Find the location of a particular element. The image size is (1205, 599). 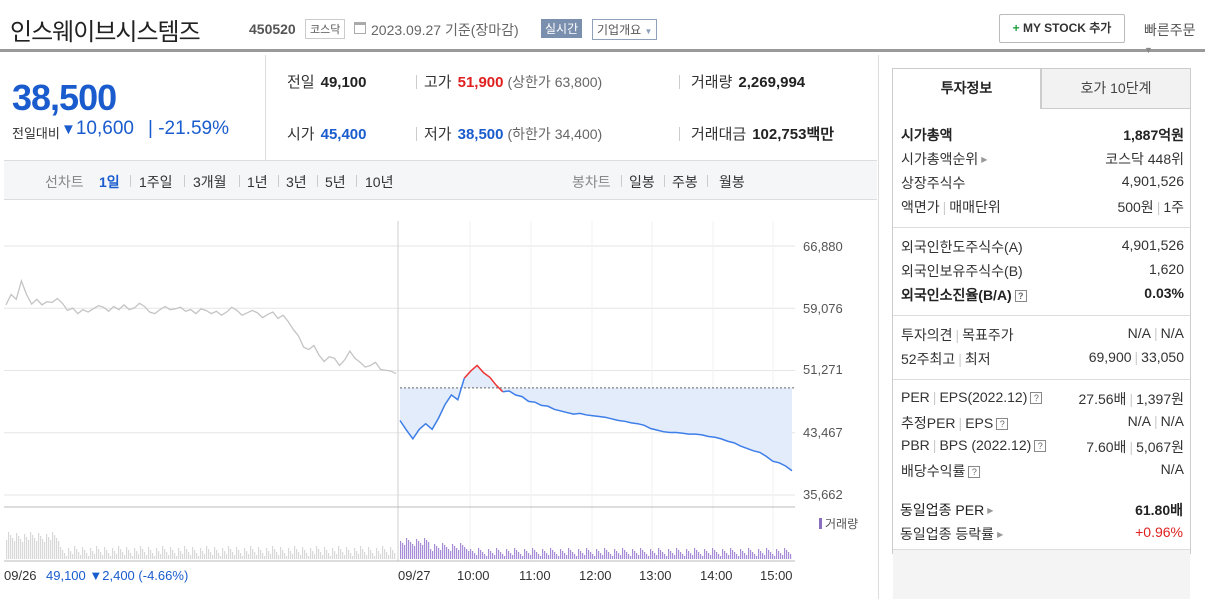

quick-order-link: 빠른주문 ▼ is located at coordinates (1174, 38).